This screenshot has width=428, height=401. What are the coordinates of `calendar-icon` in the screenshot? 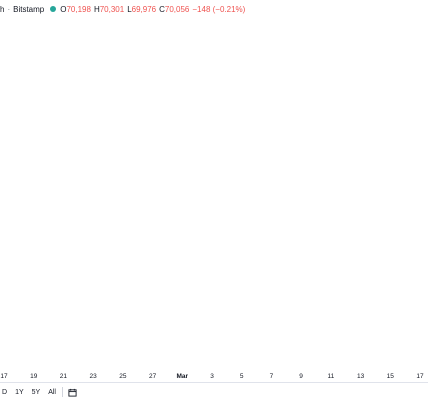 It's located at (72, 392).